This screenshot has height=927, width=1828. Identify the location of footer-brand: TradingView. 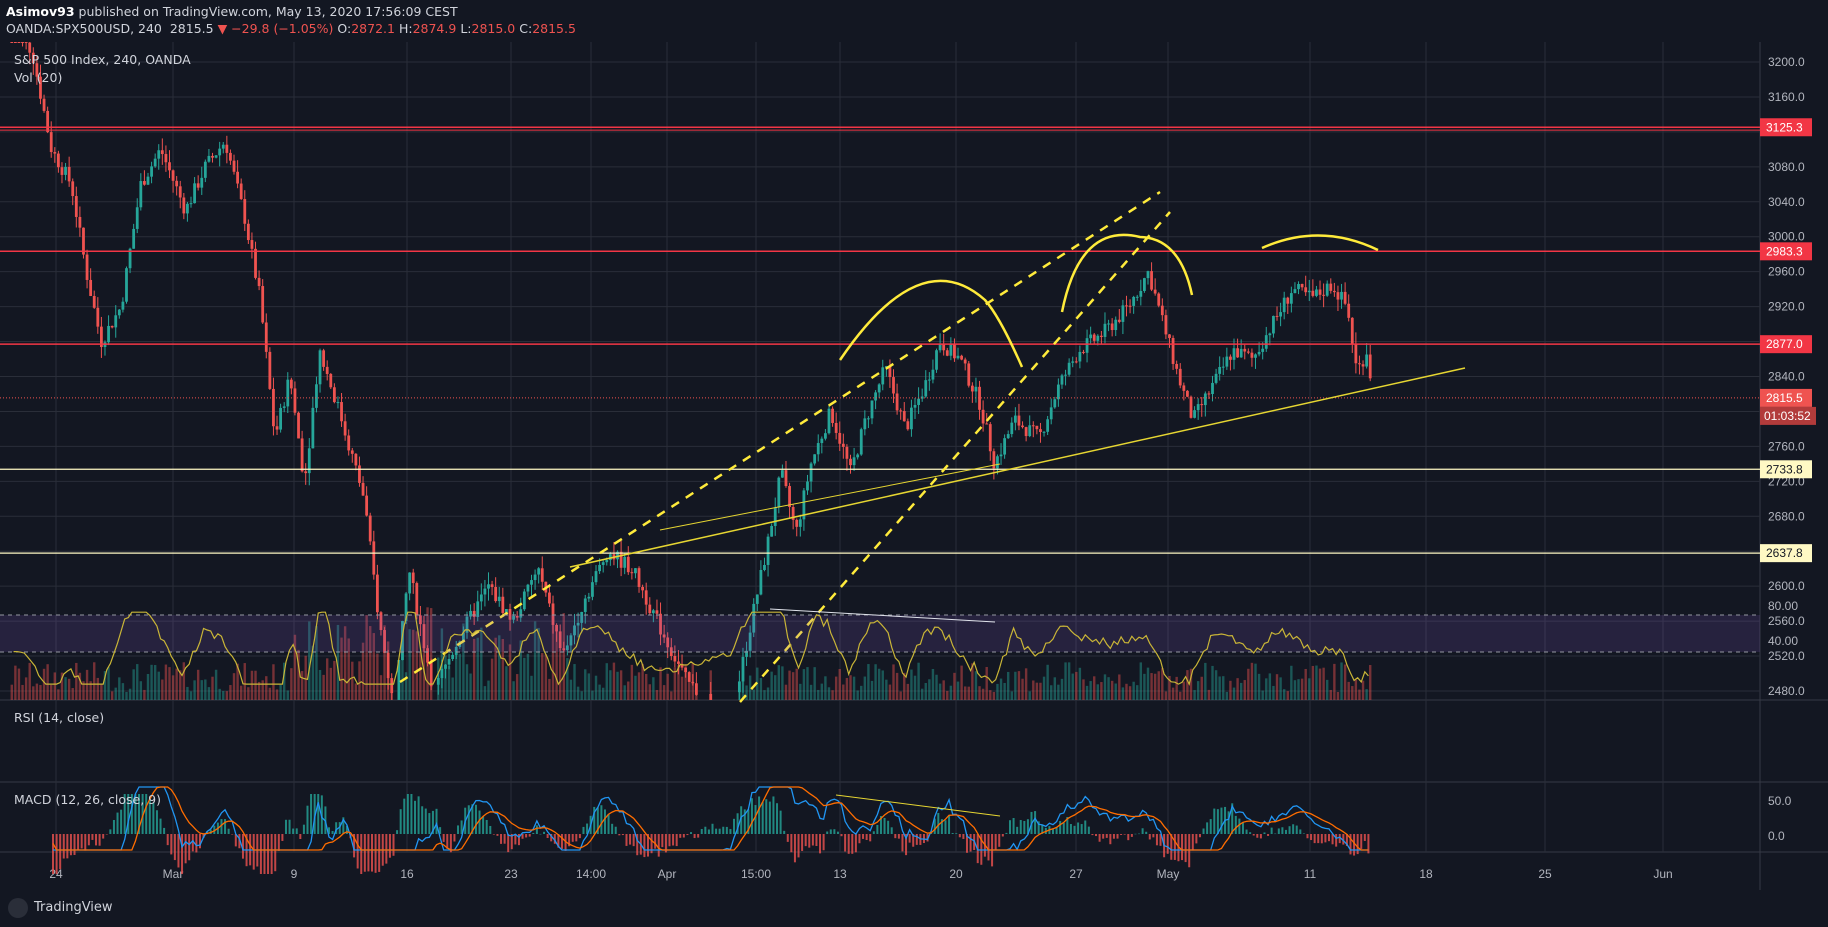
(73, 907).